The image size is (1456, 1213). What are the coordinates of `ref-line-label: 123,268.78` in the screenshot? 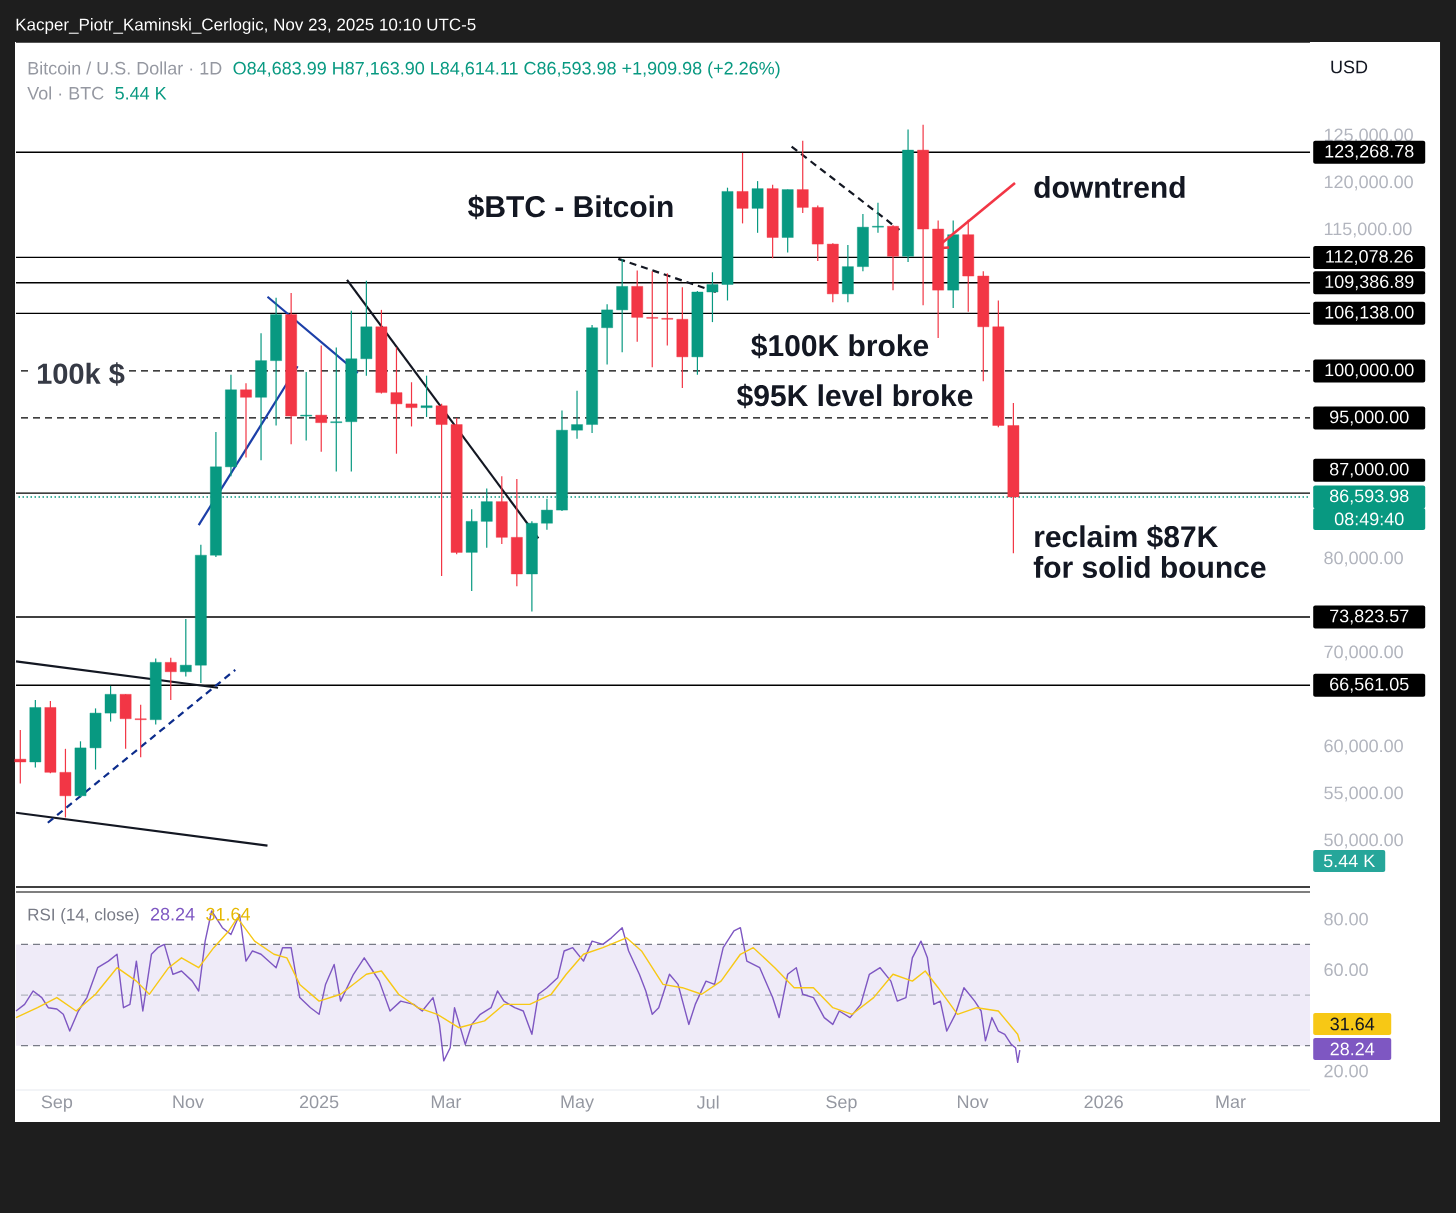 It's located at (1369, 152).